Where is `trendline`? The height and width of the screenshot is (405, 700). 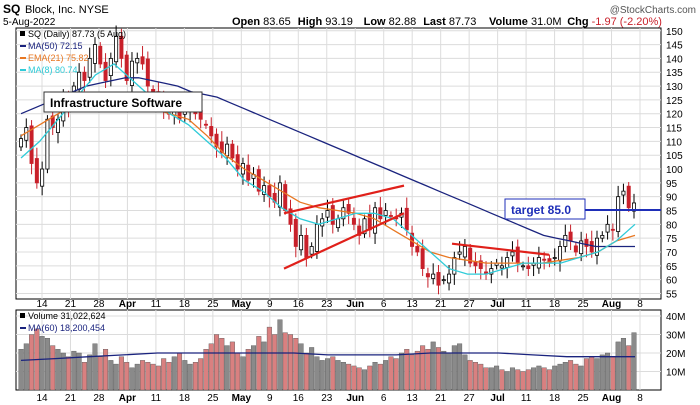
trendline is located at coordinates (344, 241).